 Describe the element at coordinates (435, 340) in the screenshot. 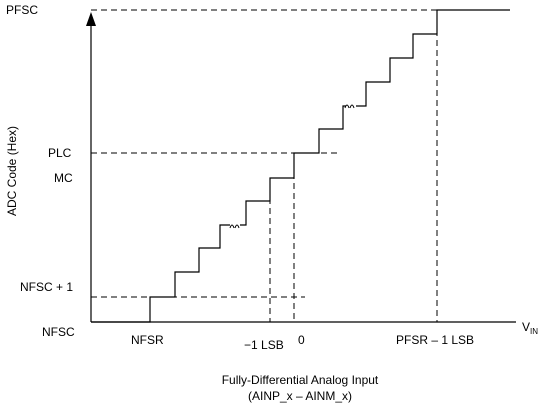

I see `x-label-pfsr-minus-1-lsb: PFSR – 1 LSB` at that location.